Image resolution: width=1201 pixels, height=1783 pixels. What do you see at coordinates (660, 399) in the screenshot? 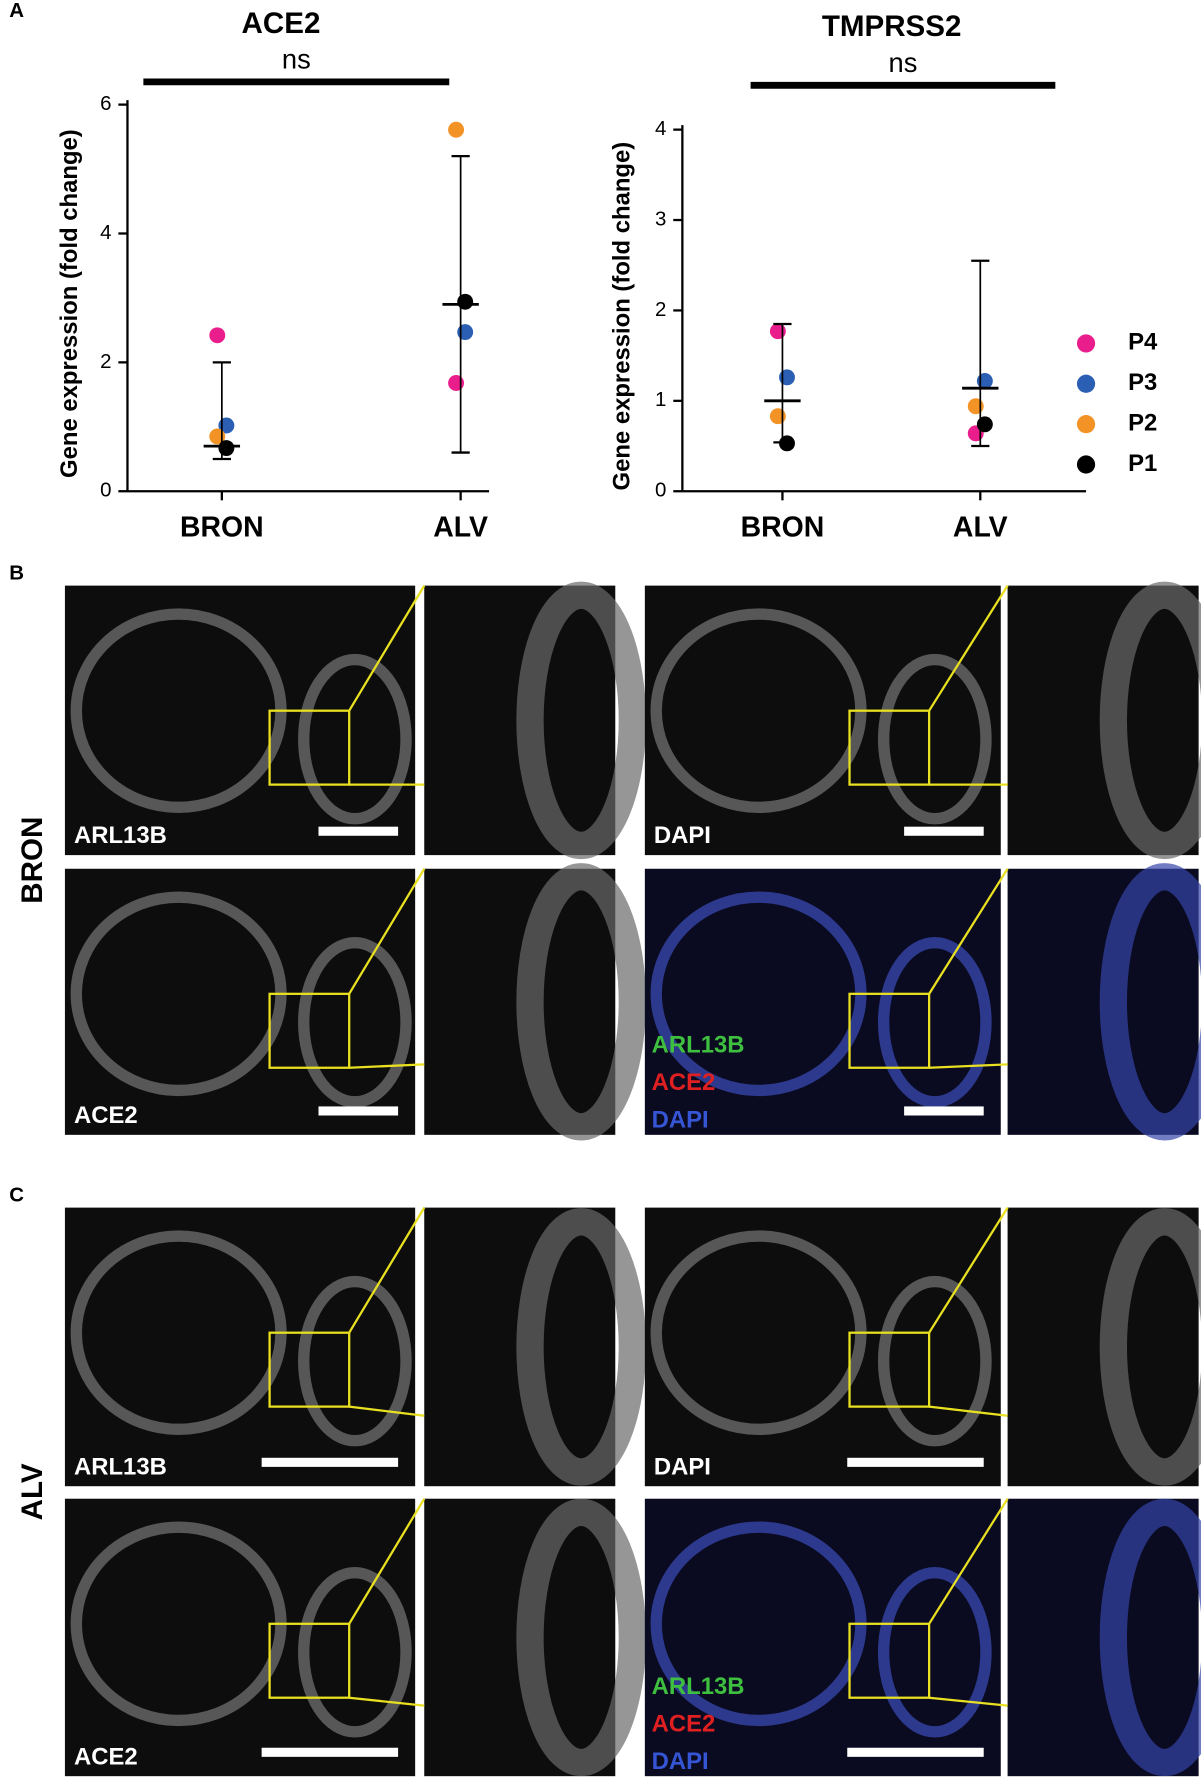
I see `y-tick-label: 1` at bounding box center [660, 399].